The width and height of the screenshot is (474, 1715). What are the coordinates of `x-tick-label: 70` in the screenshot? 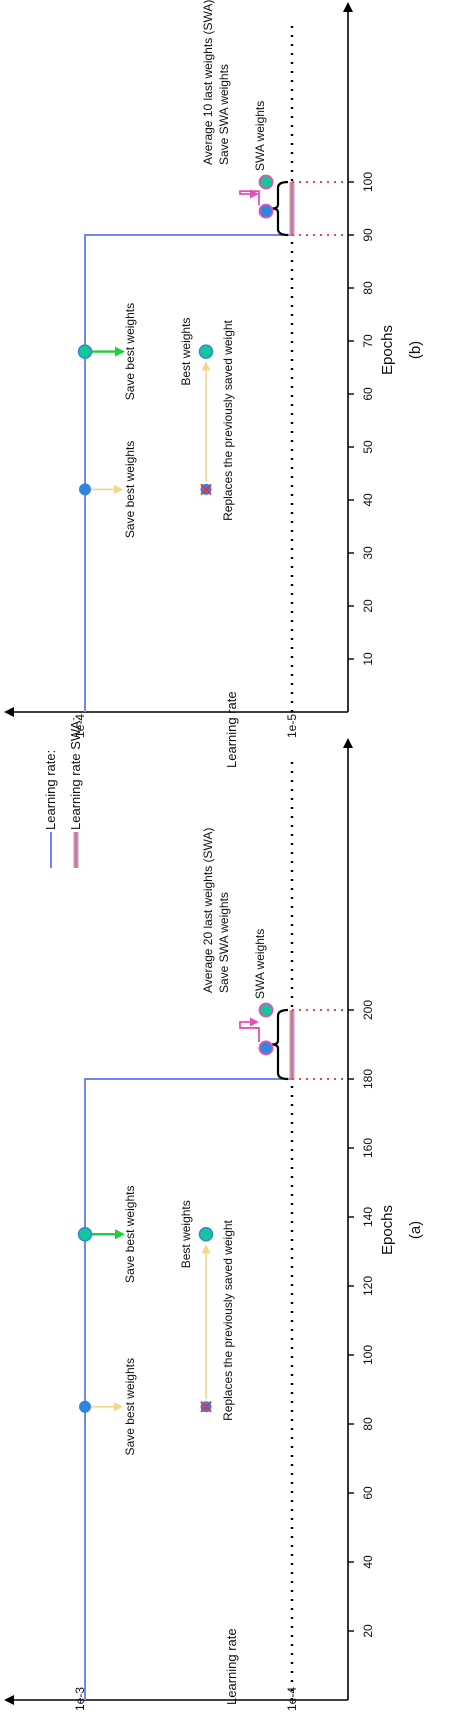 It's located at (368, 341).